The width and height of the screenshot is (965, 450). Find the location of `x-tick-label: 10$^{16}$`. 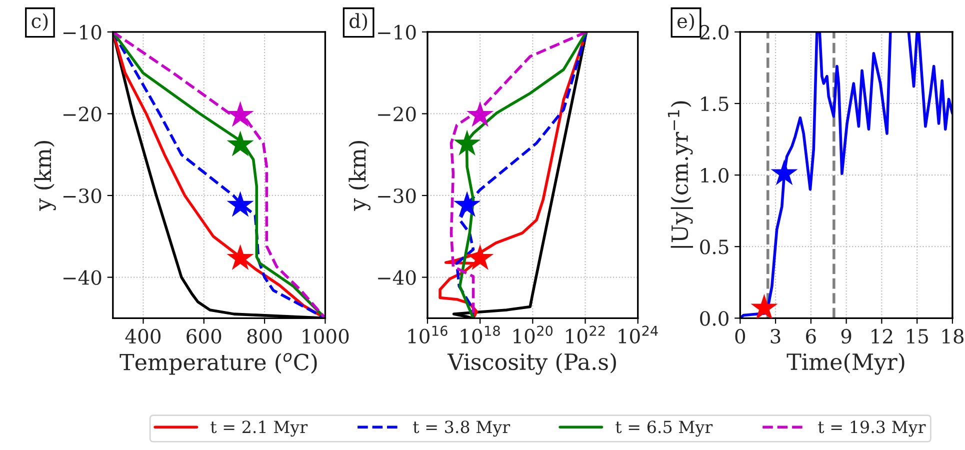

x-tick-label: 10$^{16}$ is located at coordinates (428, 335).